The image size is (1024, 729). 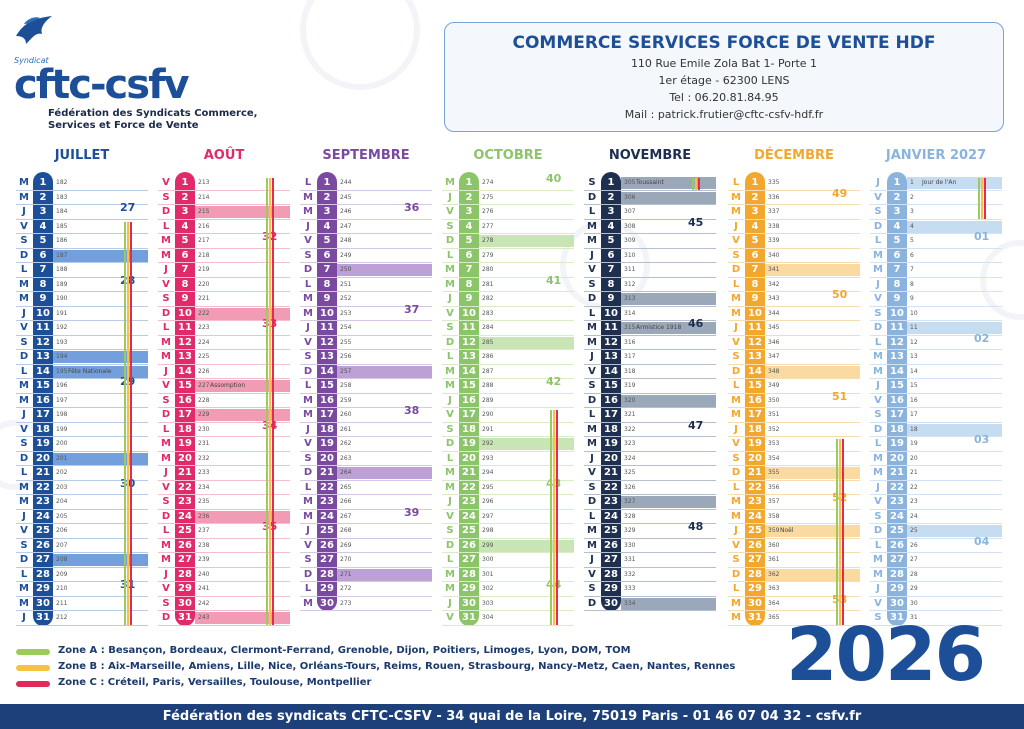 What do you see at coordinates (630, 356) in the screenshot?
I see `day-of-year: 317` at bounding box center [630, 356].